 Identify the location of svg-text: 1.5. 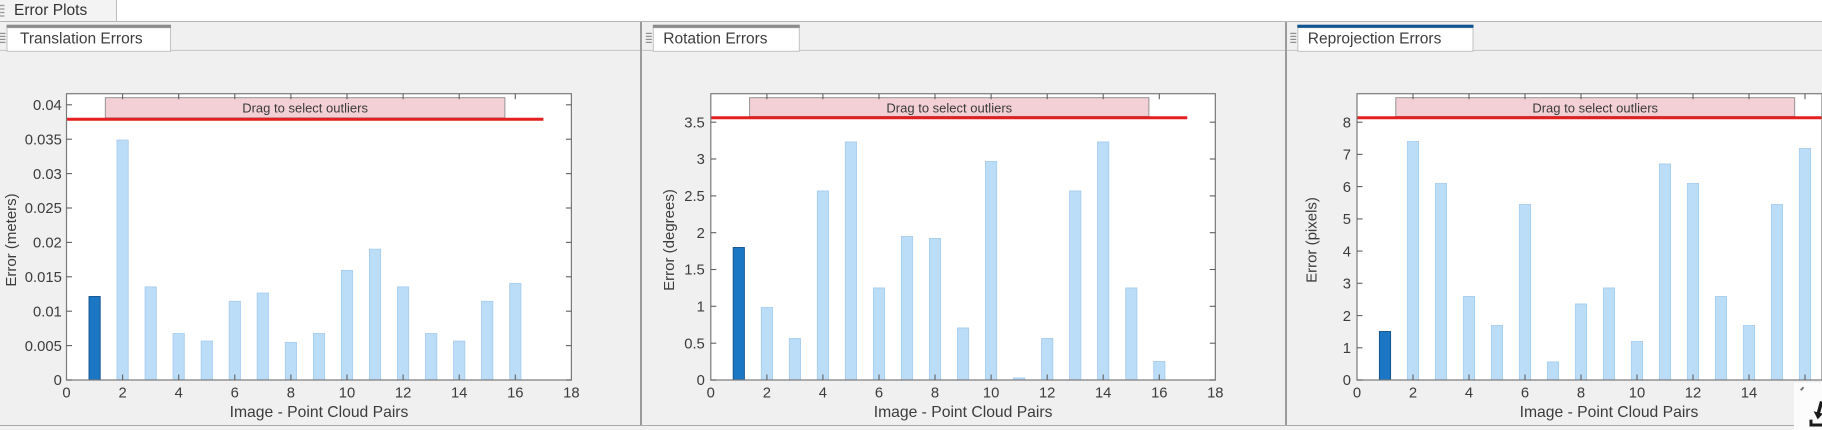
(694, 271).